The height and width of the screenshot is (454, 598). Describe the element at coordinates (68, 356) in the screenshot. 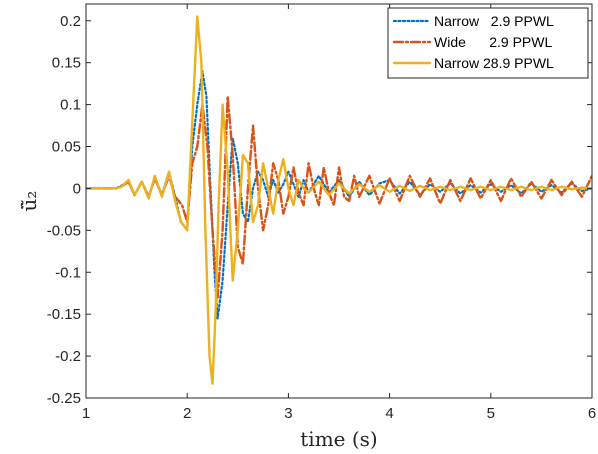

I see `y-tick-label: -0.2` at that location.